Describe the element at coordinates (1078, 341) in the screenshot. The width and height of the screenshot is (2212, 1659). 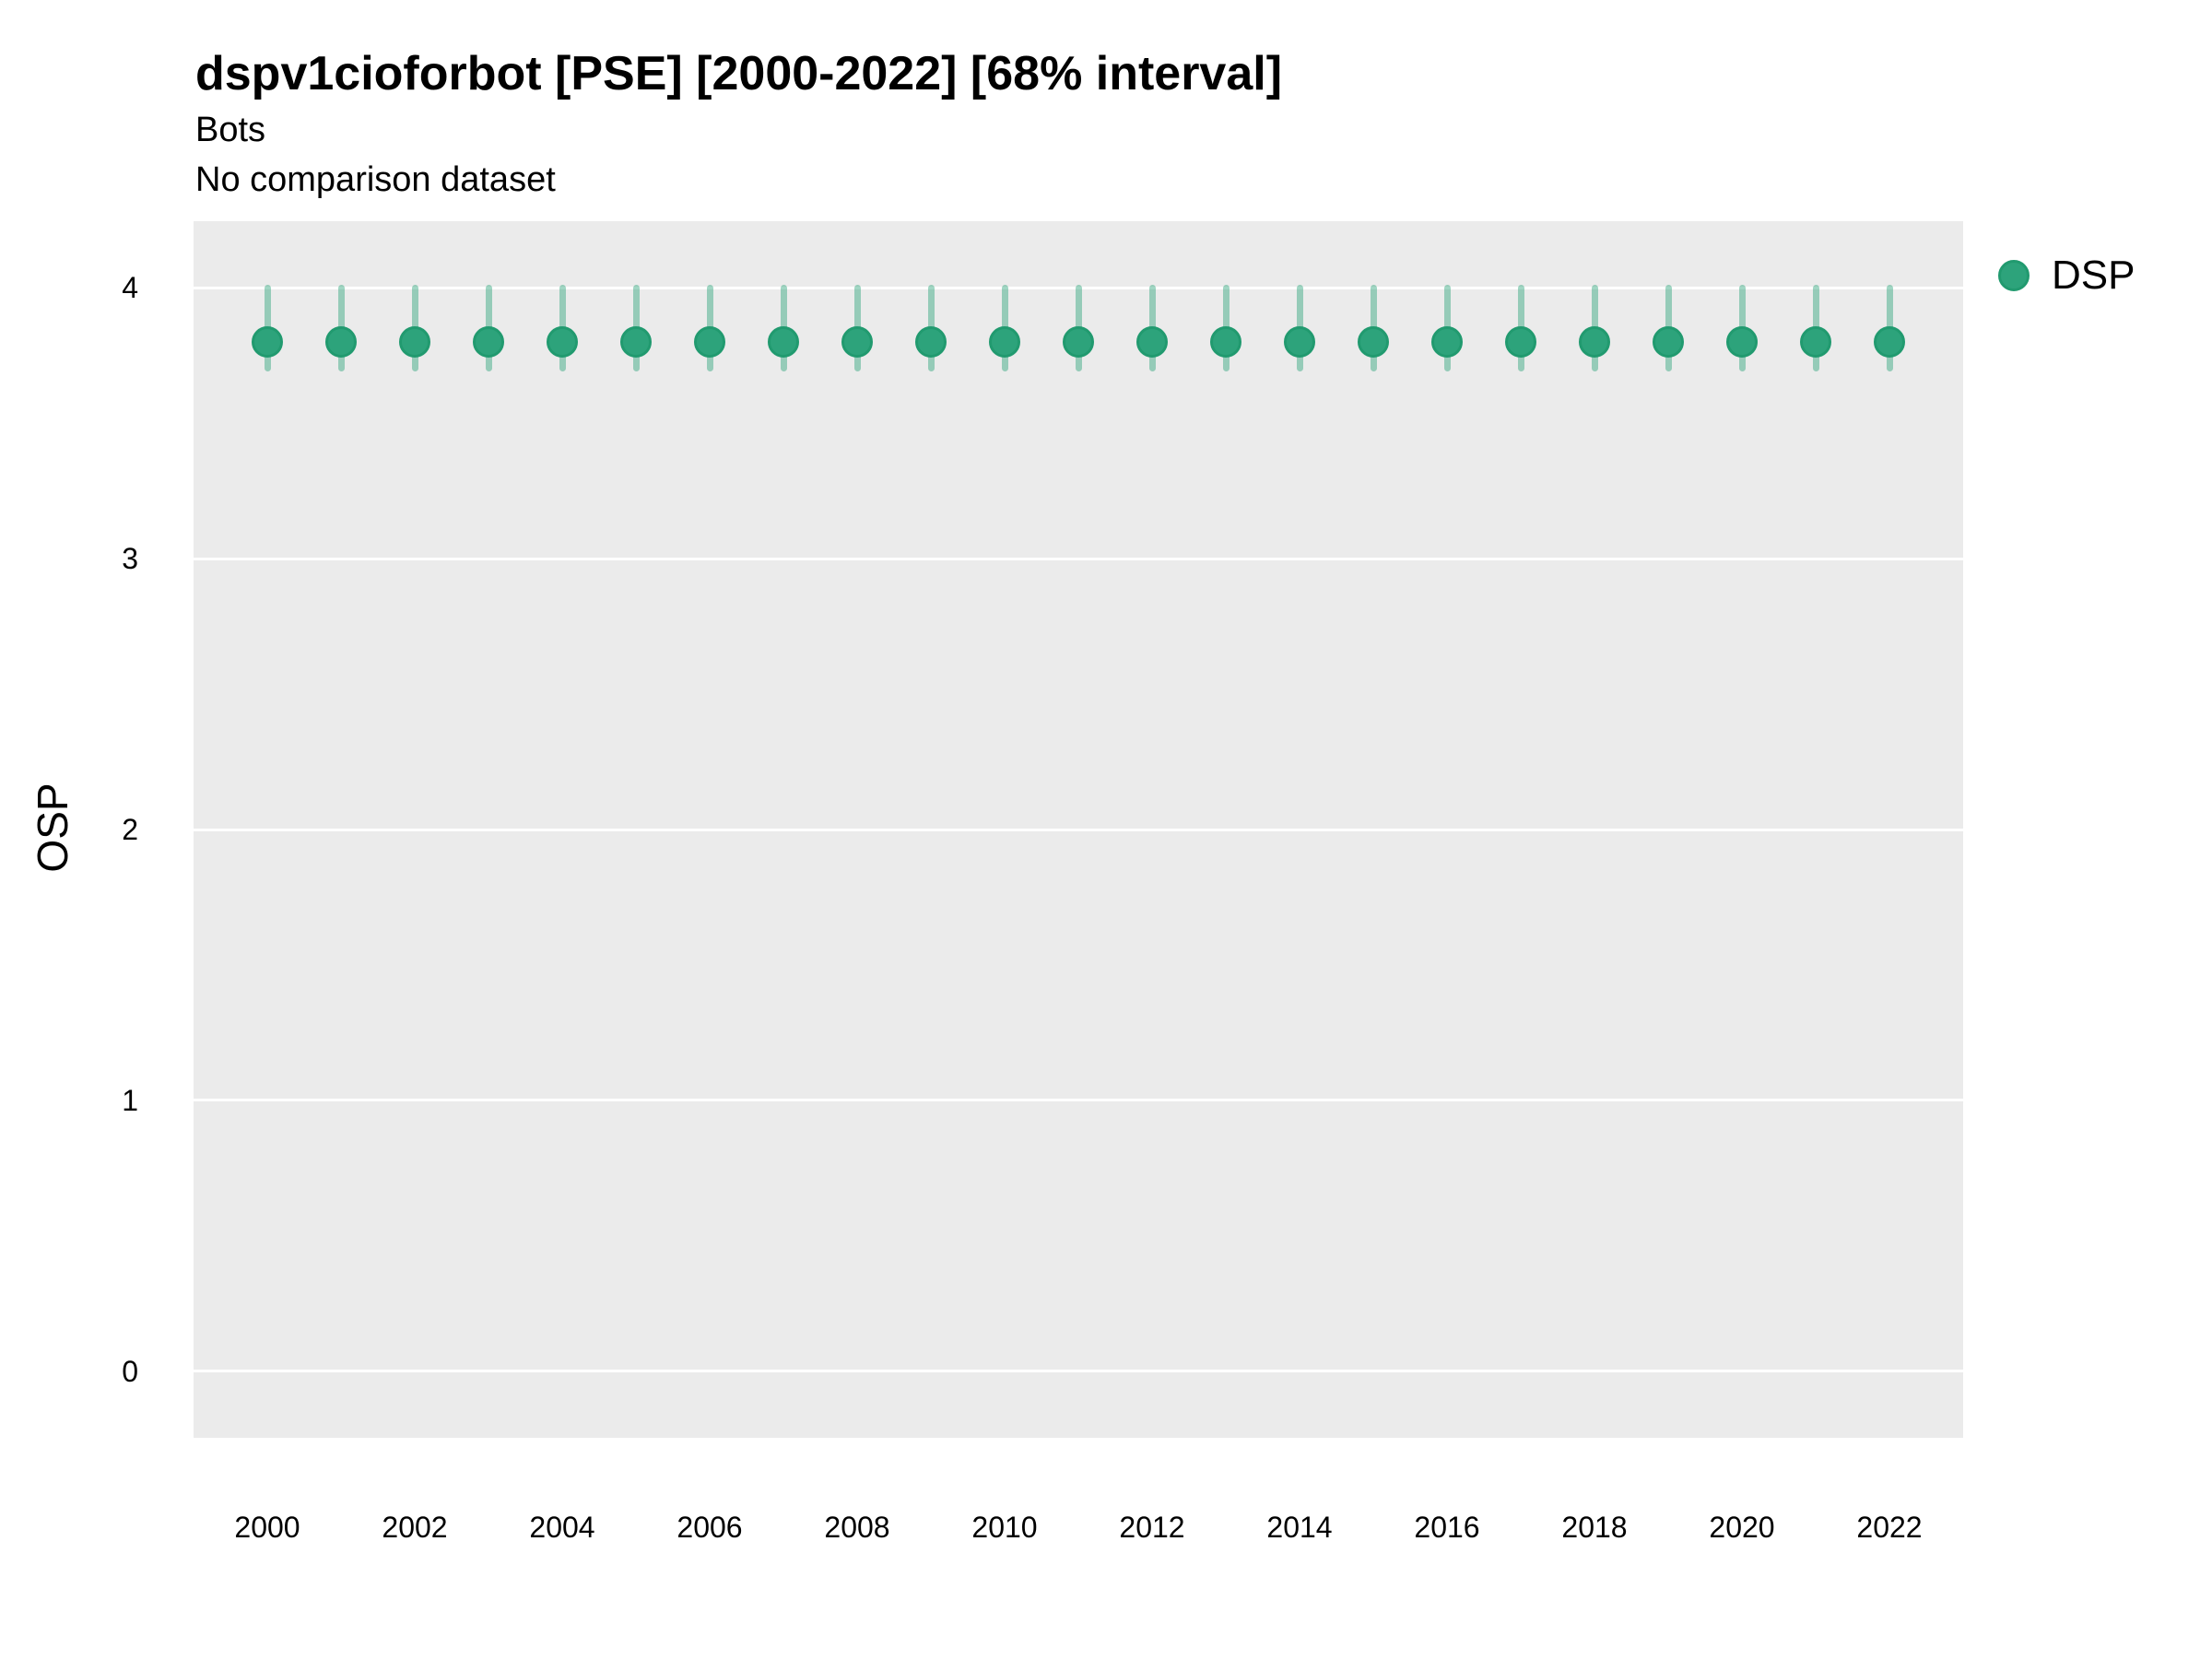
I see `point-marker-2011` at that location.